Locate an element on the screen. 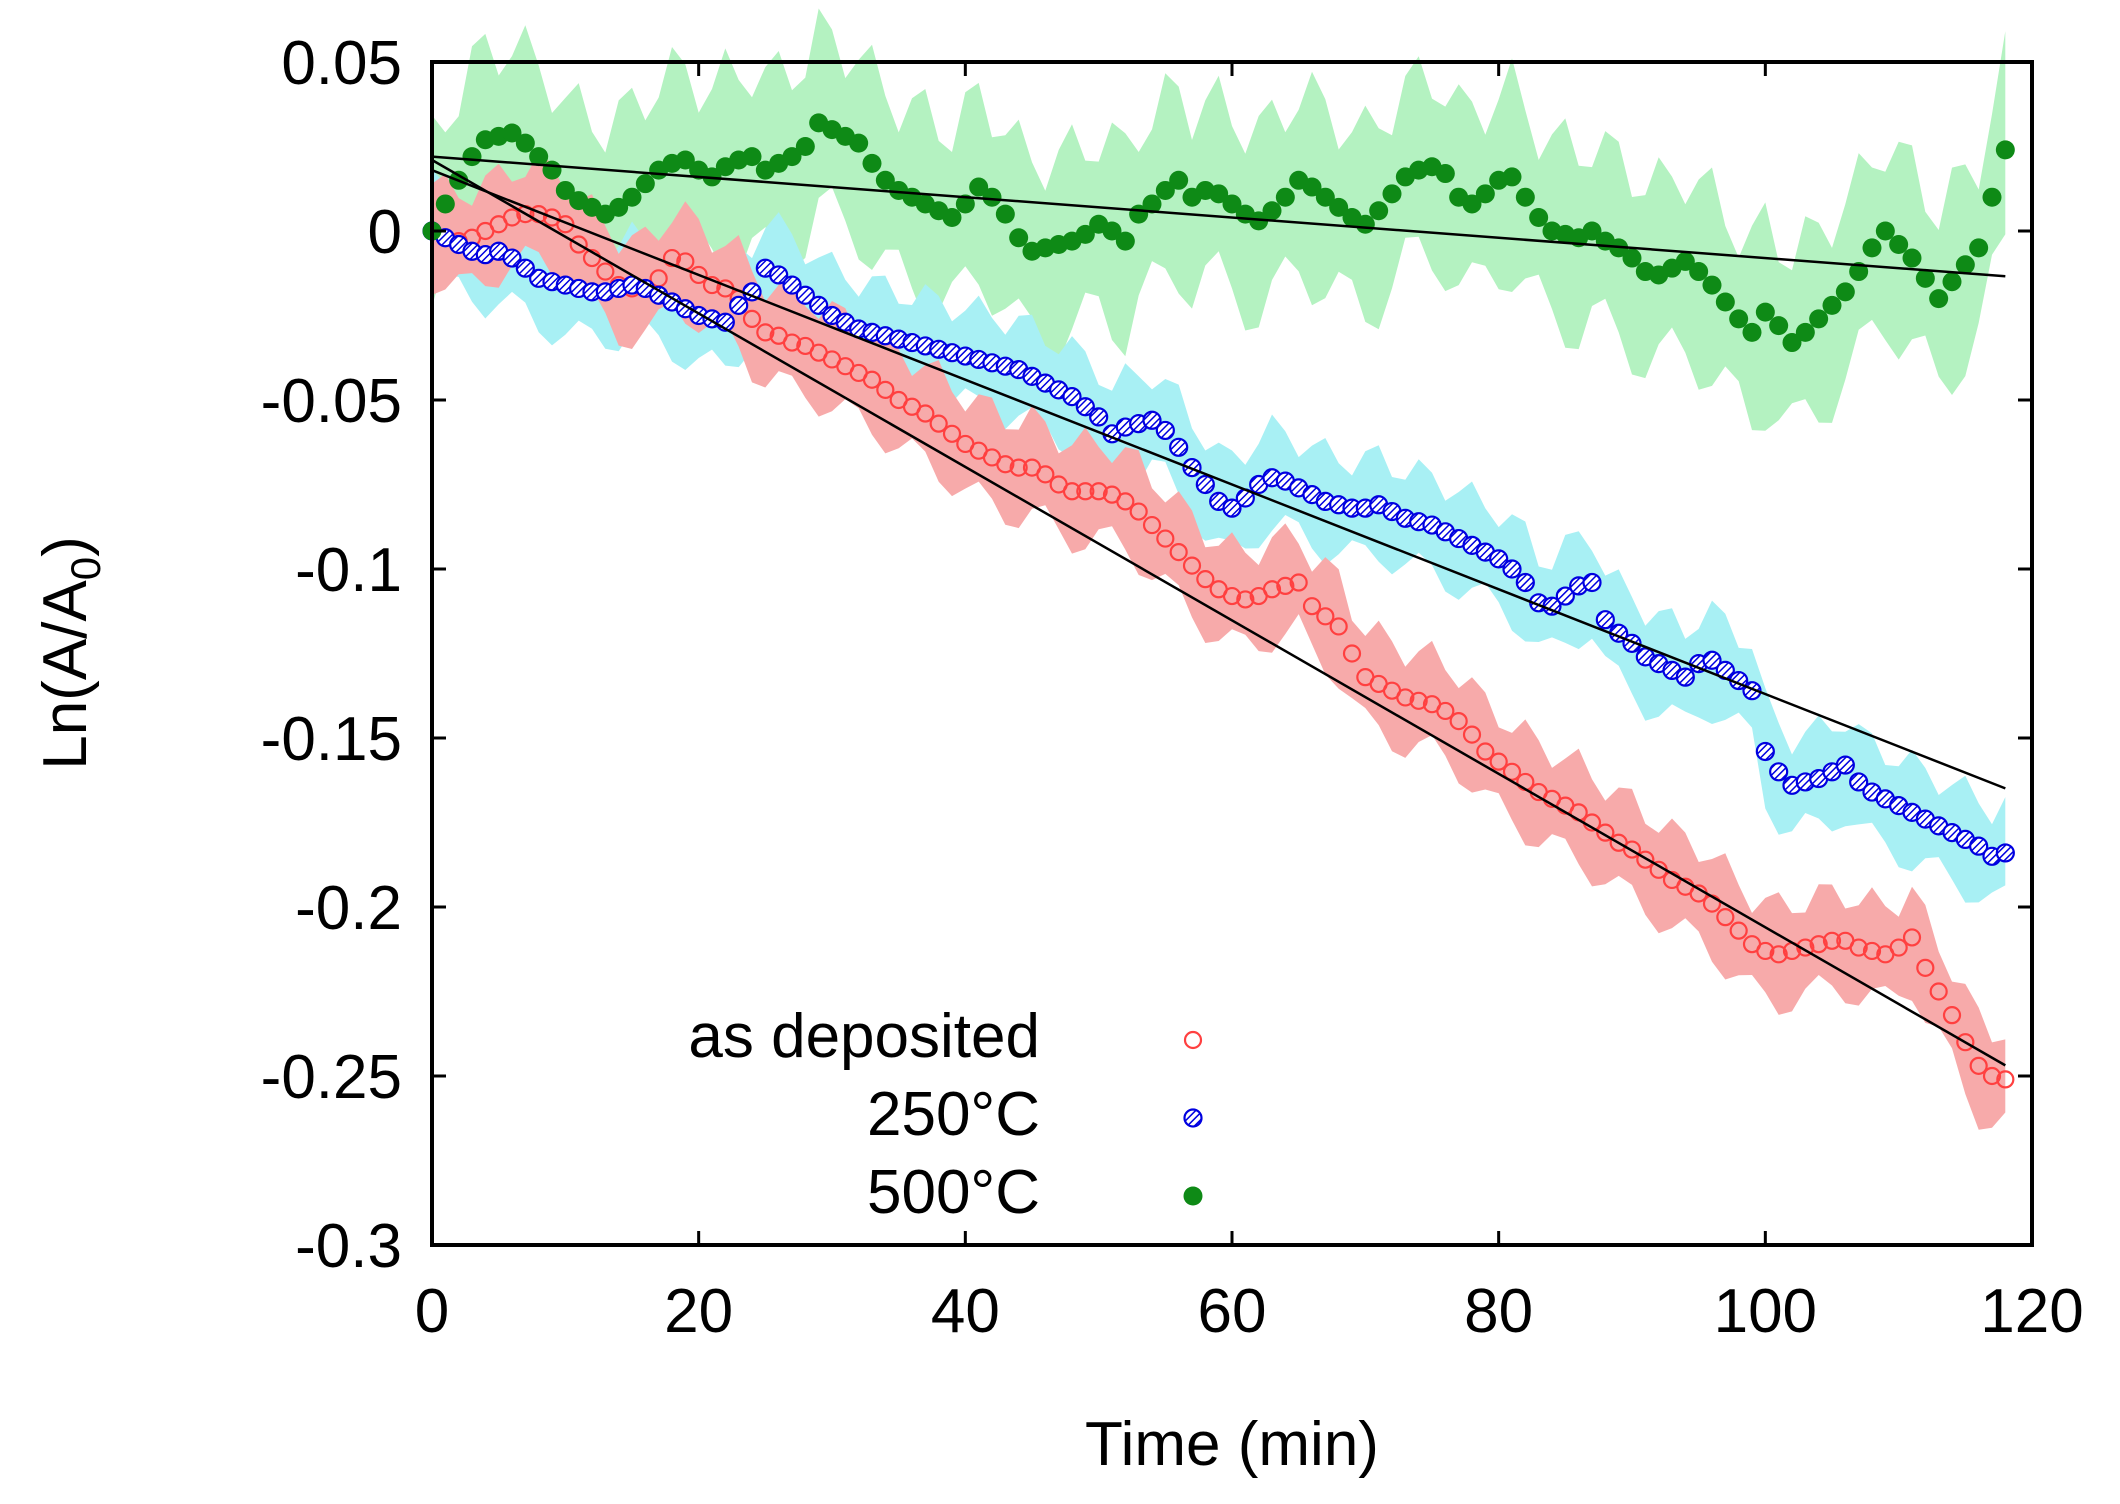  legend-marker-250-c is located at coordinates (1193, 1118).